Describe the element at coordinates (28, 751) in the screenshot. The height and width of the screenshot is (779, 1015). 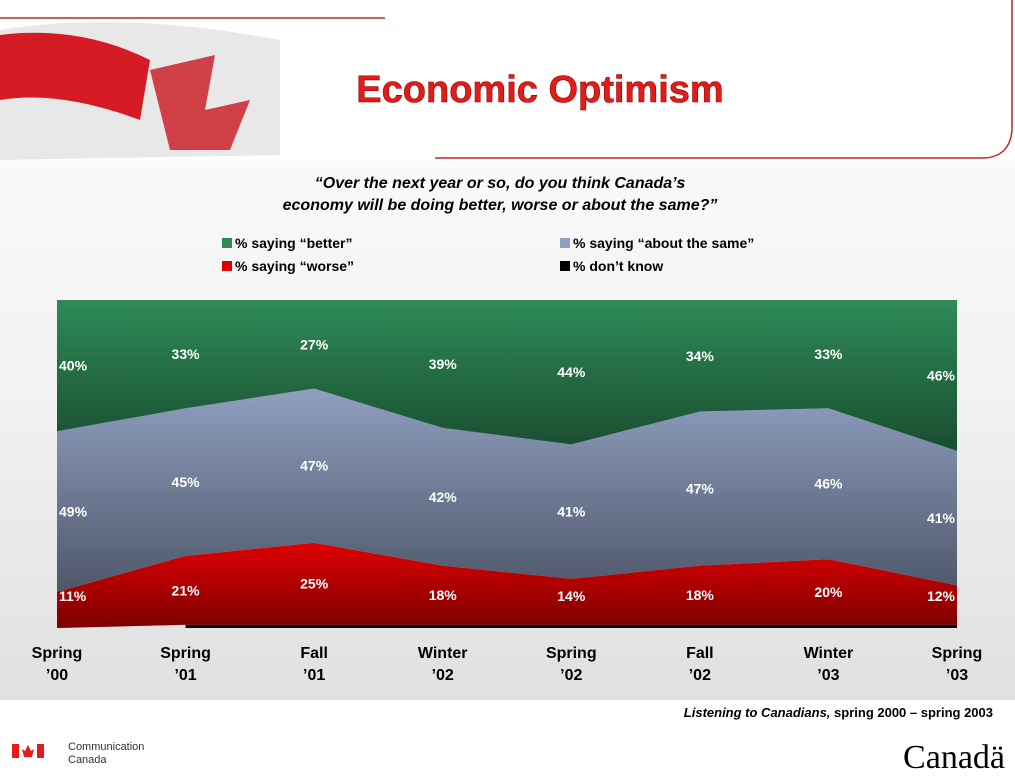
I see `flag-leaf-icon` at that location.